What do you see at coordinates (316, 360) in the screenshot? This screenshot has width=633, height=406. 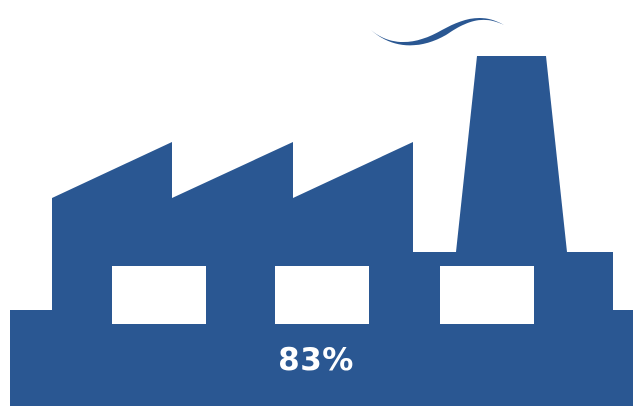 I see `percentage-label: 83%` at bounding box center [316, 360].